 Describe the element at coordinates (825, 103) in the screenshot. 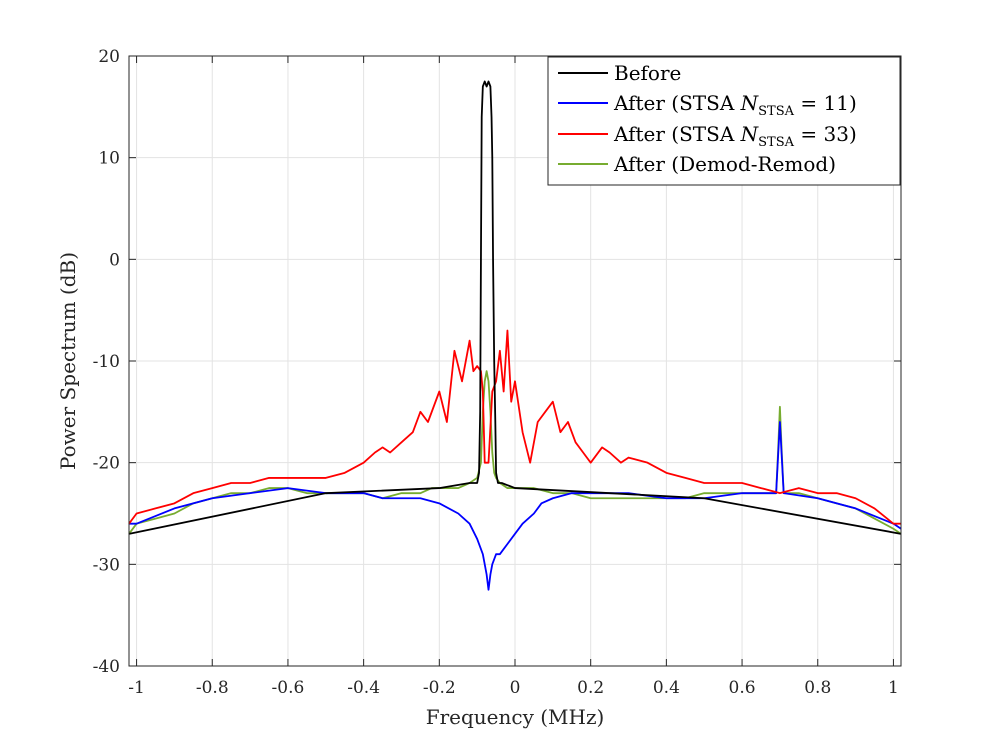

I see `legend-label-stsa-11-suffix: = 11)` at that location.